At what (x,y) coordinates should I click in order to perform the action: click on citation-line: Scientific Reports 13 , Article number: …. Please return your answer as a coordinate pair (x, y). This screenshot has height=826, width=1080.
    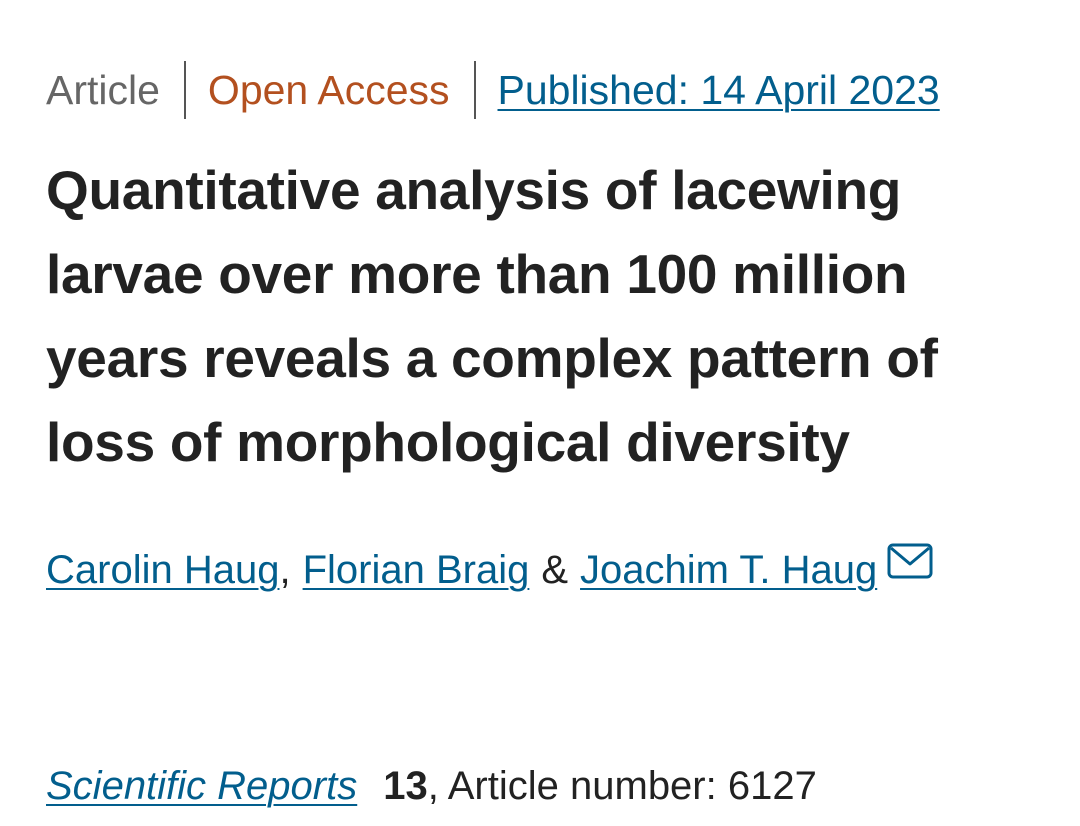
    Looking at the image, I should click on (431, 786).